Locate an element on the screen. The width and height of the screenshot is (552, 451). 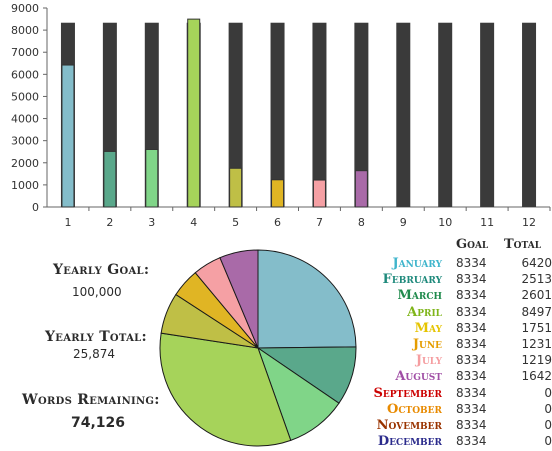
x-tick-label: 4 is located at coordinates (193, 222).